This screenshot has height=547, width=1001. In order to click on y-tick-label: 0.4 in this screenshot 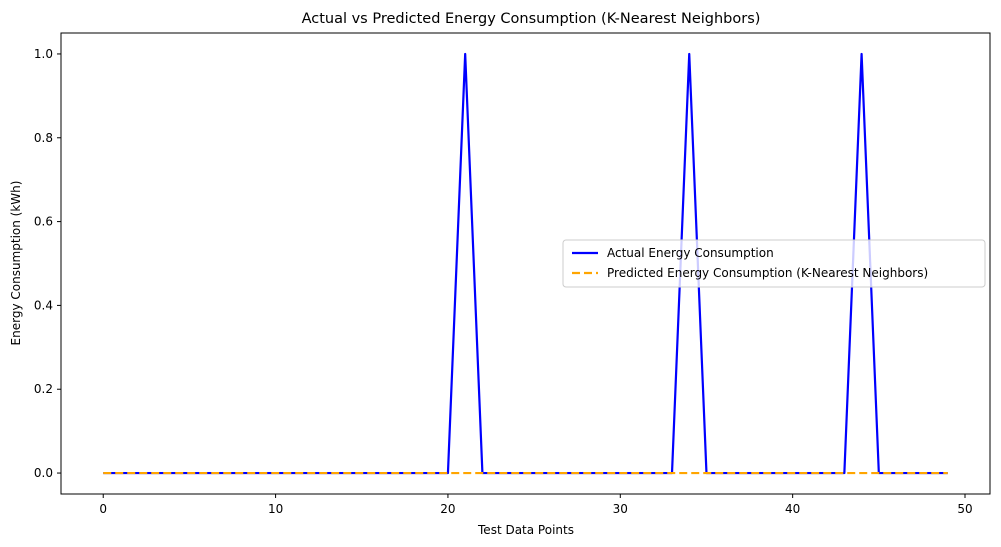, I will do `click(43, 305)`.